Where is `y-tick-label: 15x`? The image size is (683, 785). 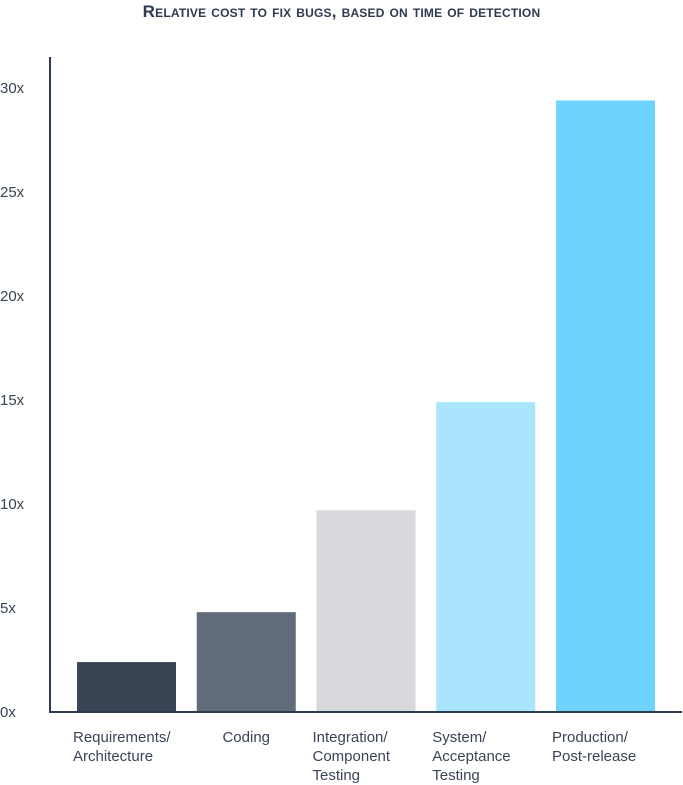 y-tick-label: 15x is located at coordinates (12, 400).